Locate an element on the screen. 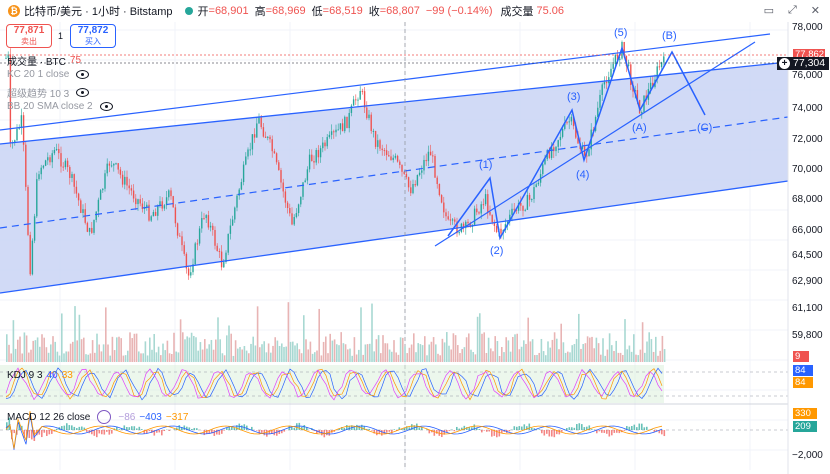  bb-legend: BB 20 SMA close 2 is located at coordinates (60, 106).